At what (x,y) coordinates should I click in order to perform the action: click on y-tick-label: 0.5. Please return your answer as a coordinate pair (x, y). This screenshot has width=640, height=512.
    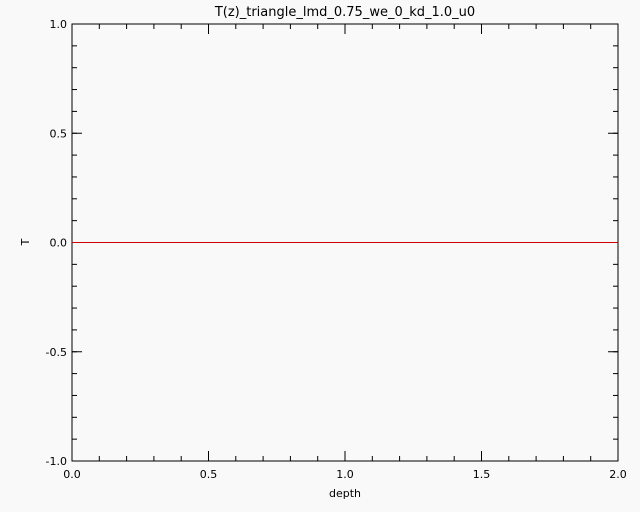
    Looking at the image, I should click on (59, 133).